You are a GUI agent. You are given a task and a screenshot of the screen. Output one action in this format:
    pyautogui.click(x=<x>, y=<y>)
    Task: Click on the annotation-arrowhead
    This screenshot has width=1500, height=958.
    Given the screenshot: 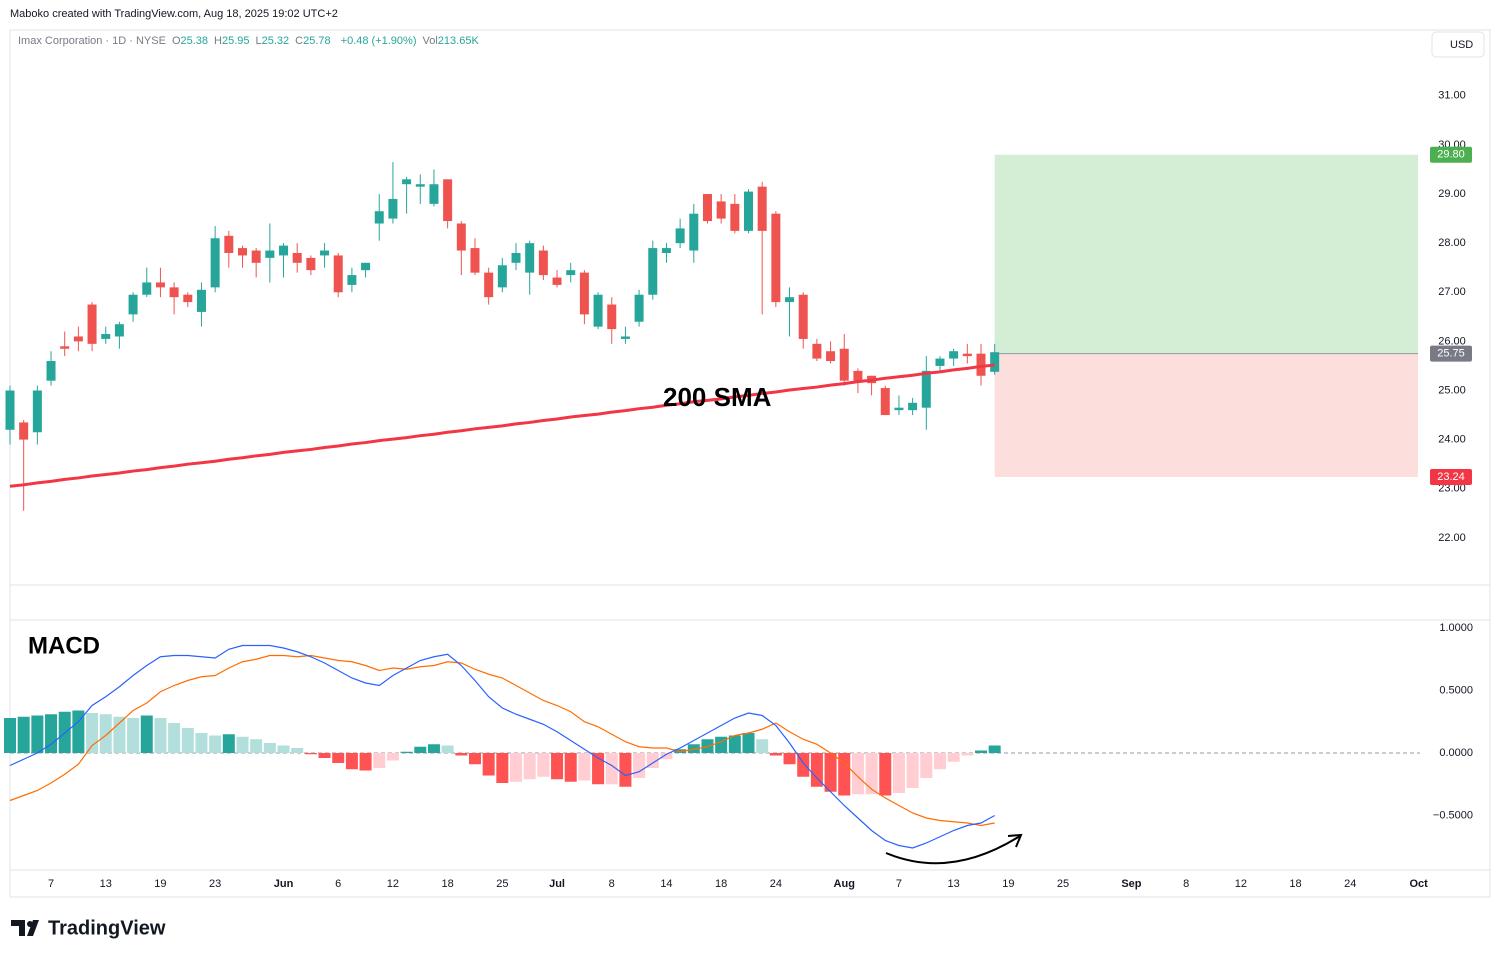 What is the action you would take?
    pyautogui.click(x=1015, y=840)
    